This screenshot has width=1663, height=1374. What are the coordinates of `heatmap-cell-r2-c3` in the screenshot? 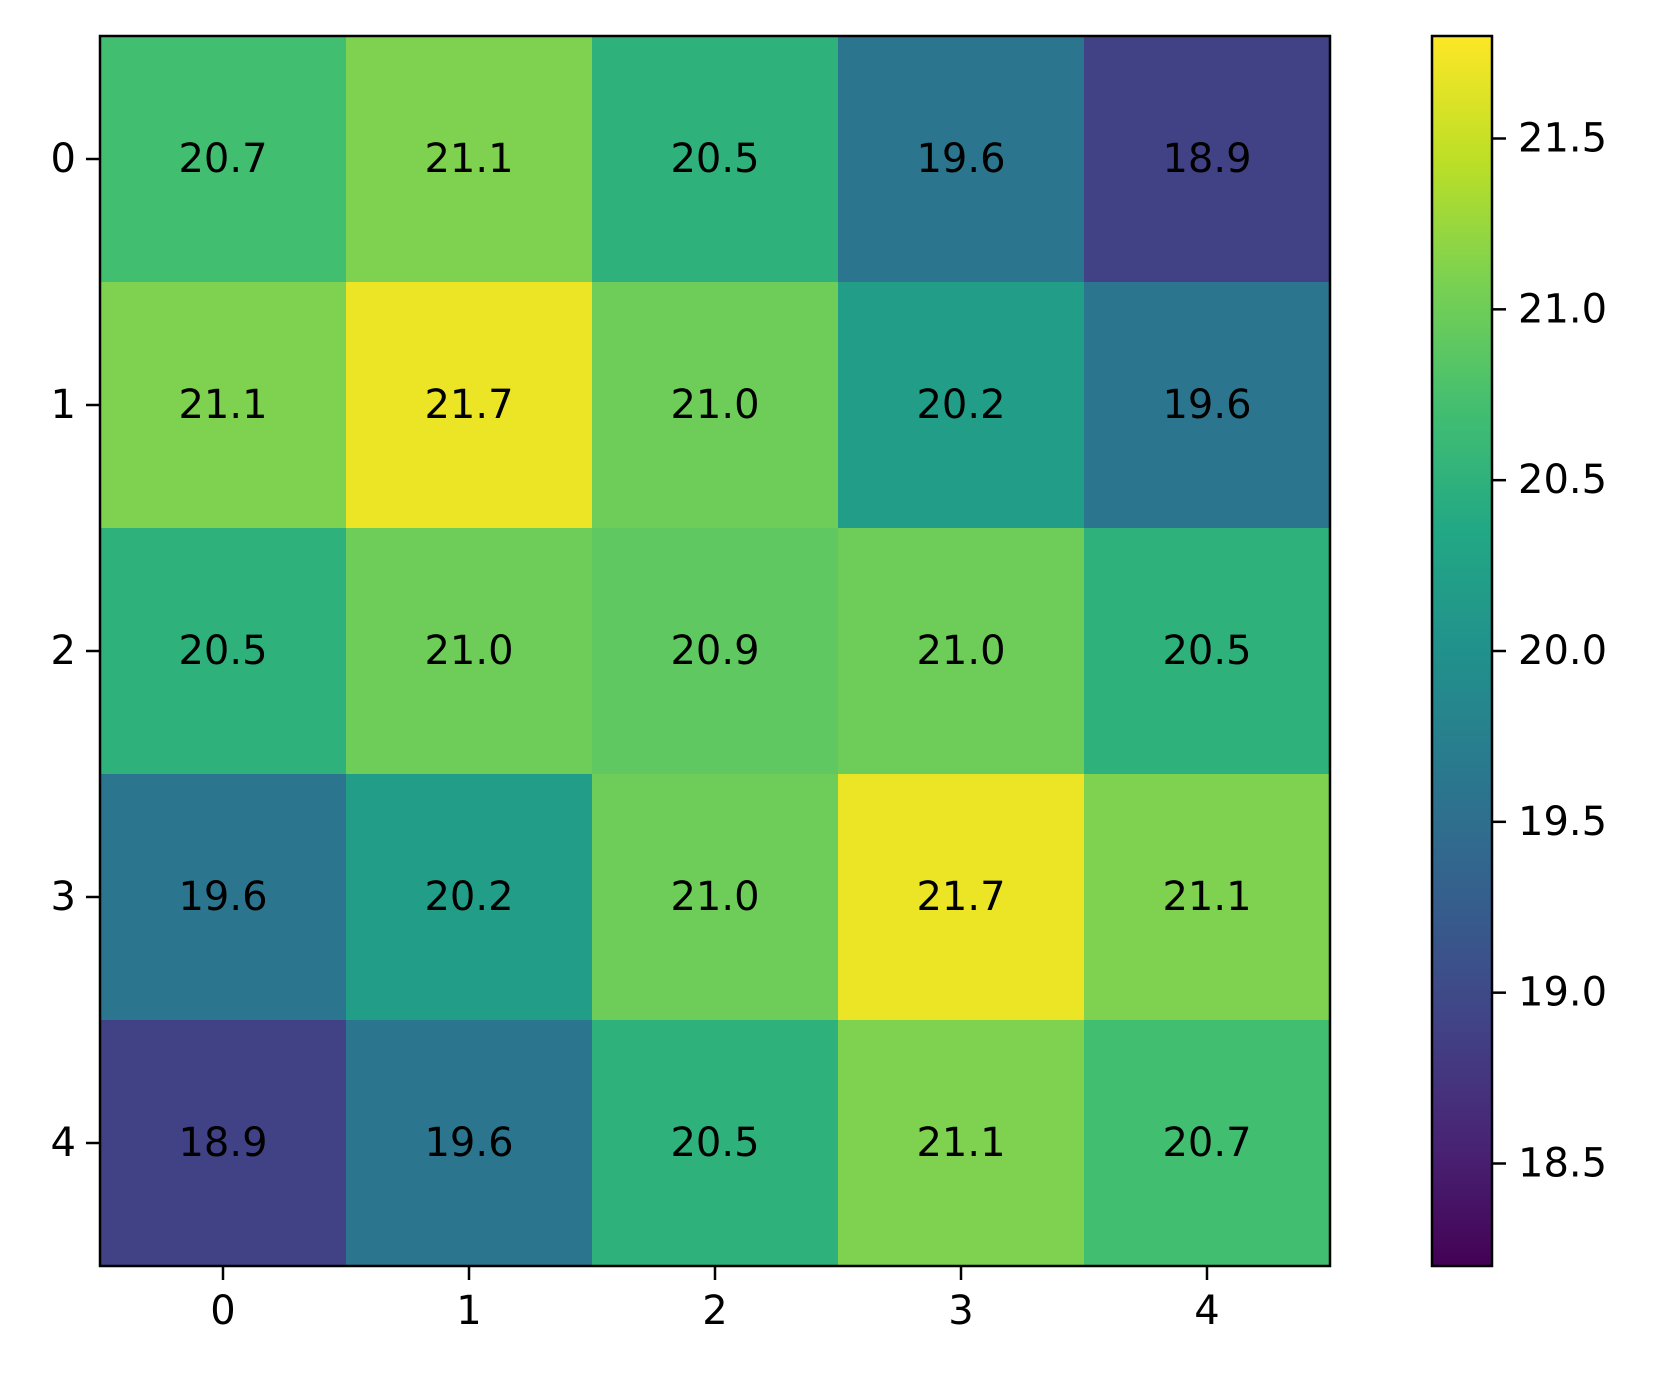 It's located at (961, 651).